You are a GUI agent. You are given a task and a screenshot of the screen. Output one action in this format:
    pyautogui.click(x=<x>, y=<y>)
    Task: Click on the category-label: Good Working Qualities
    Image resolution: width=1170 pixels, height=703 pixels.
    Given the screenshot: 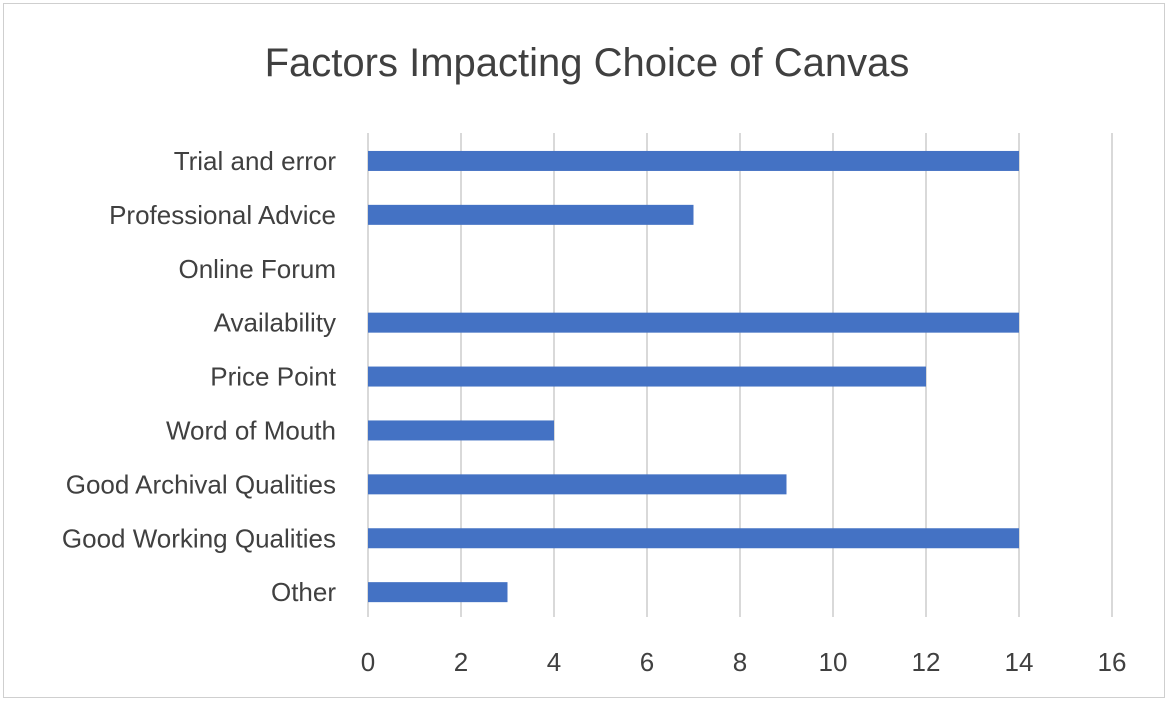 What is the action you would take?
    pyautogui.click(x=199, y=538)
    